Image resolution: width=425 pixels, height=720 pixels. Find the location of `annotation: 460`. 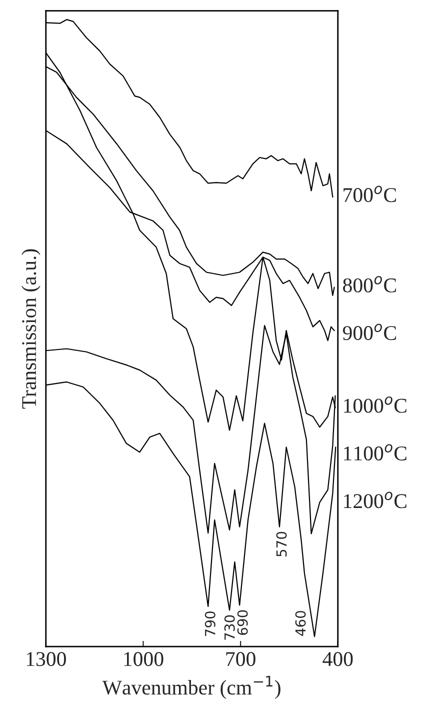

annotation: 460 is located at coordinates (300, 623).